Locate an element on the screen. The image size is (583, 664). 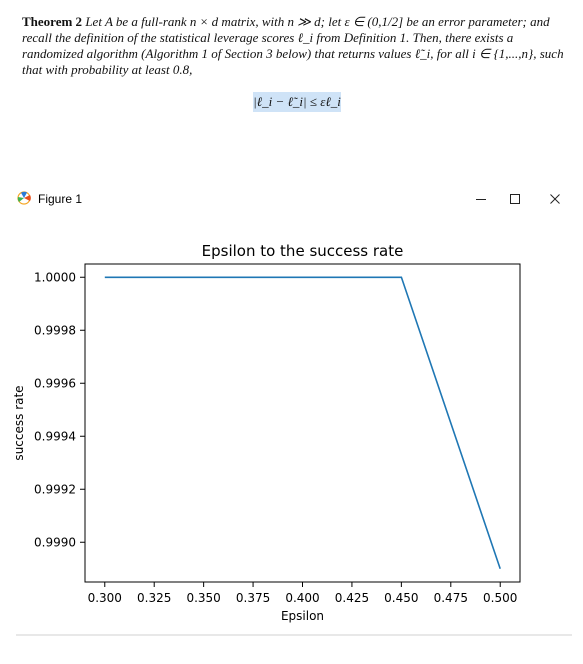
theorem-label: Theorem 2 is located at coordinates (52, 21).